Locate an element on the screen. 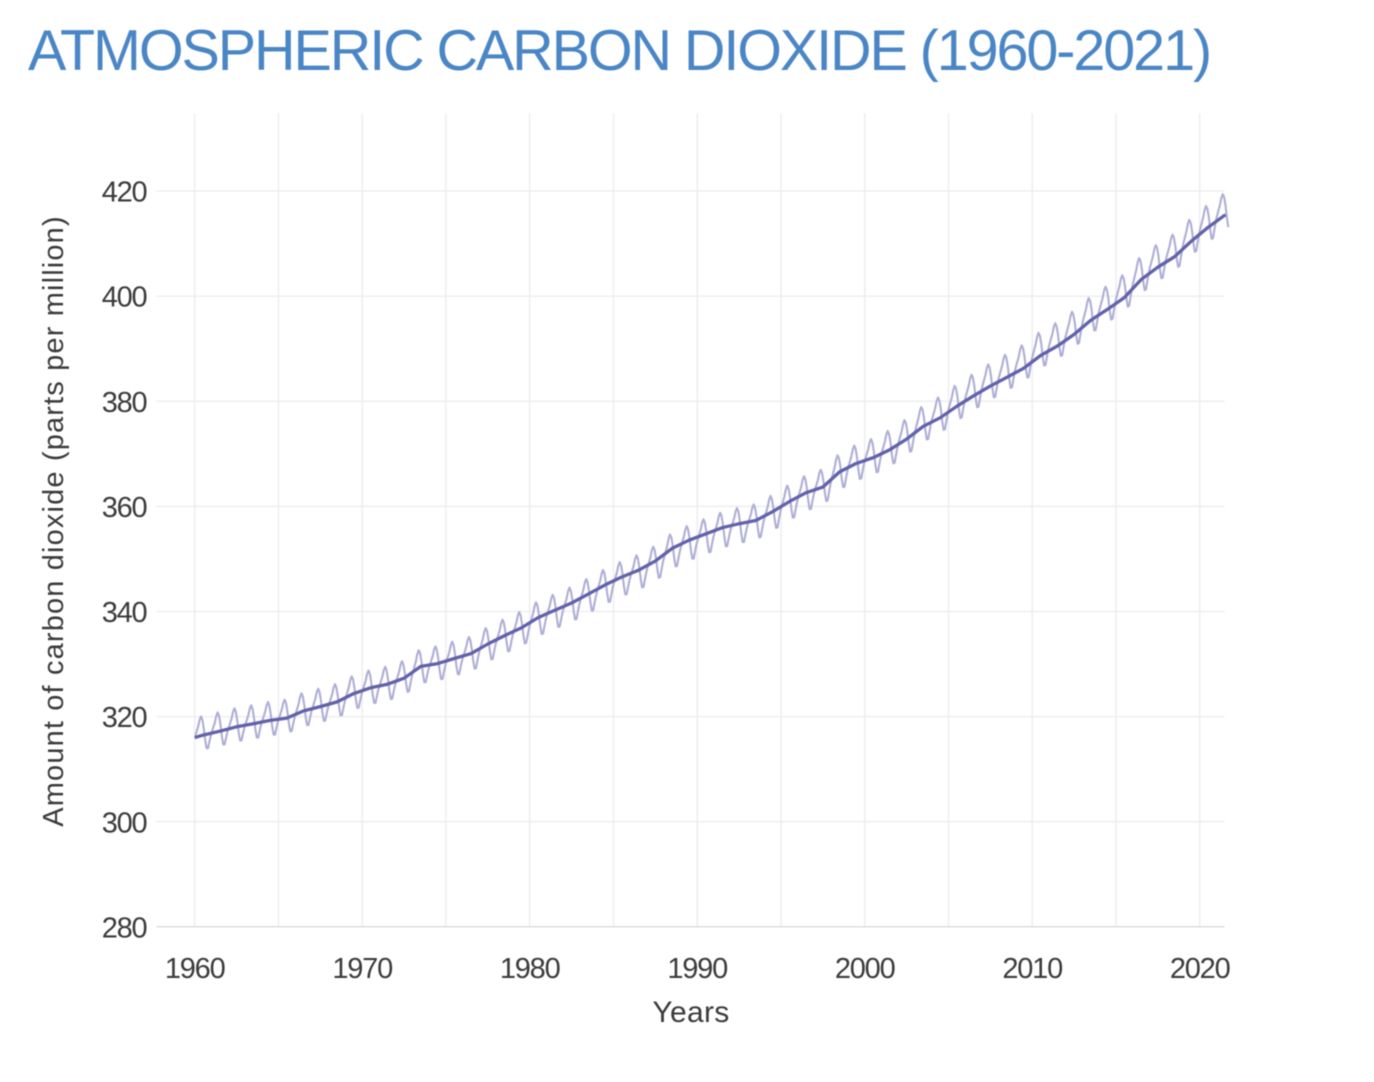  svg-text: 1990 is located at coordinates (697, 969).